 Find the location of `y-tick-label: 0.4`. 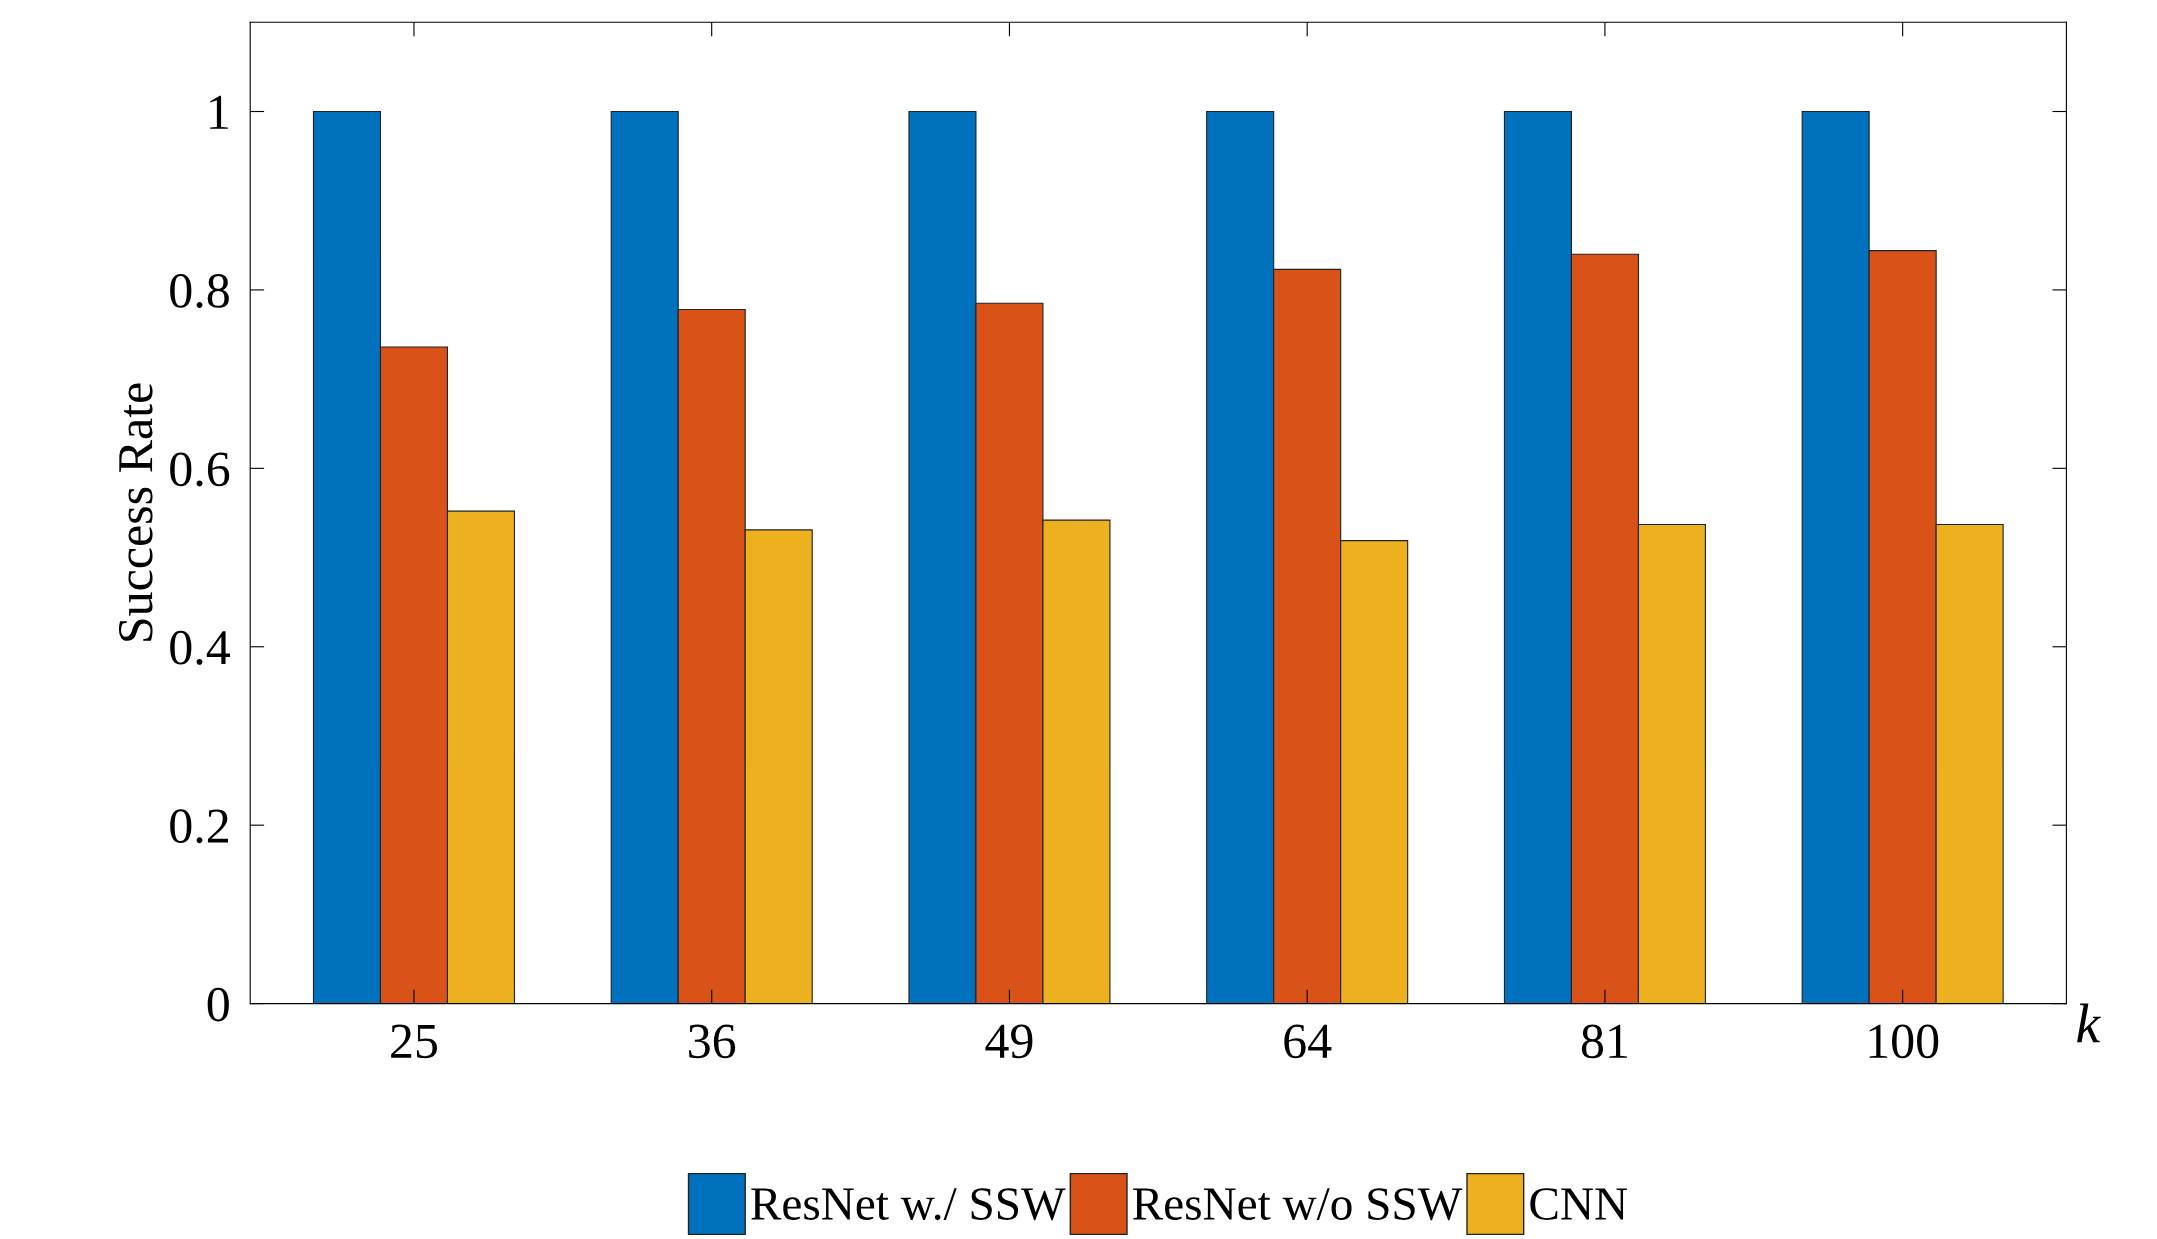

y-tick-label: 0.4 is located at coordinates (200, 647).